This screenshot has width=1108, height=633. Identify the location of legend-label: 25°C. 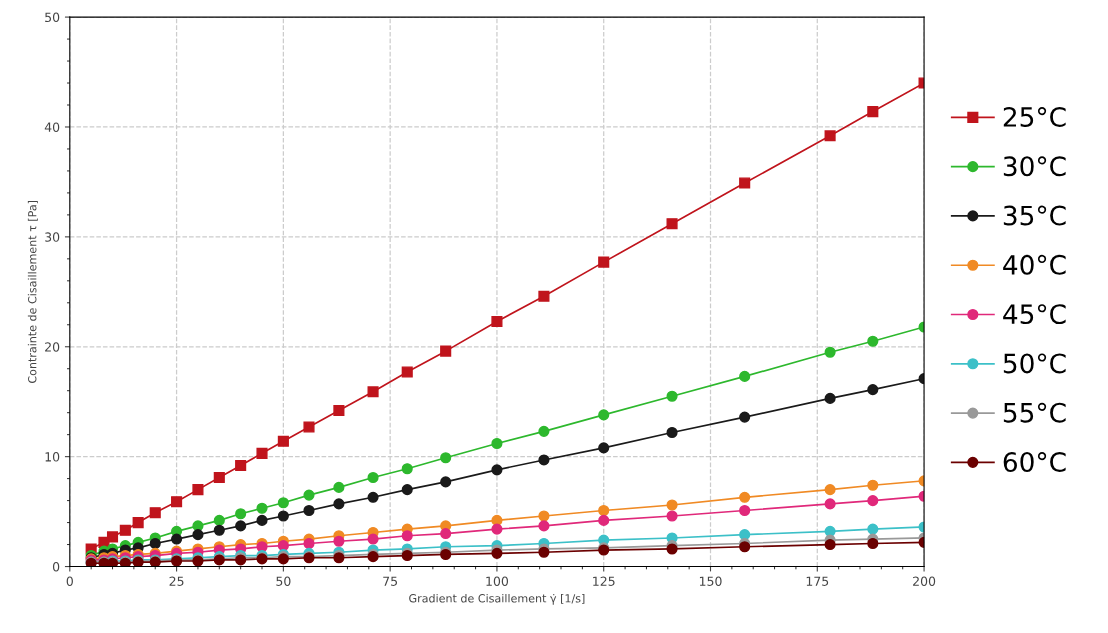
(1034, 117).